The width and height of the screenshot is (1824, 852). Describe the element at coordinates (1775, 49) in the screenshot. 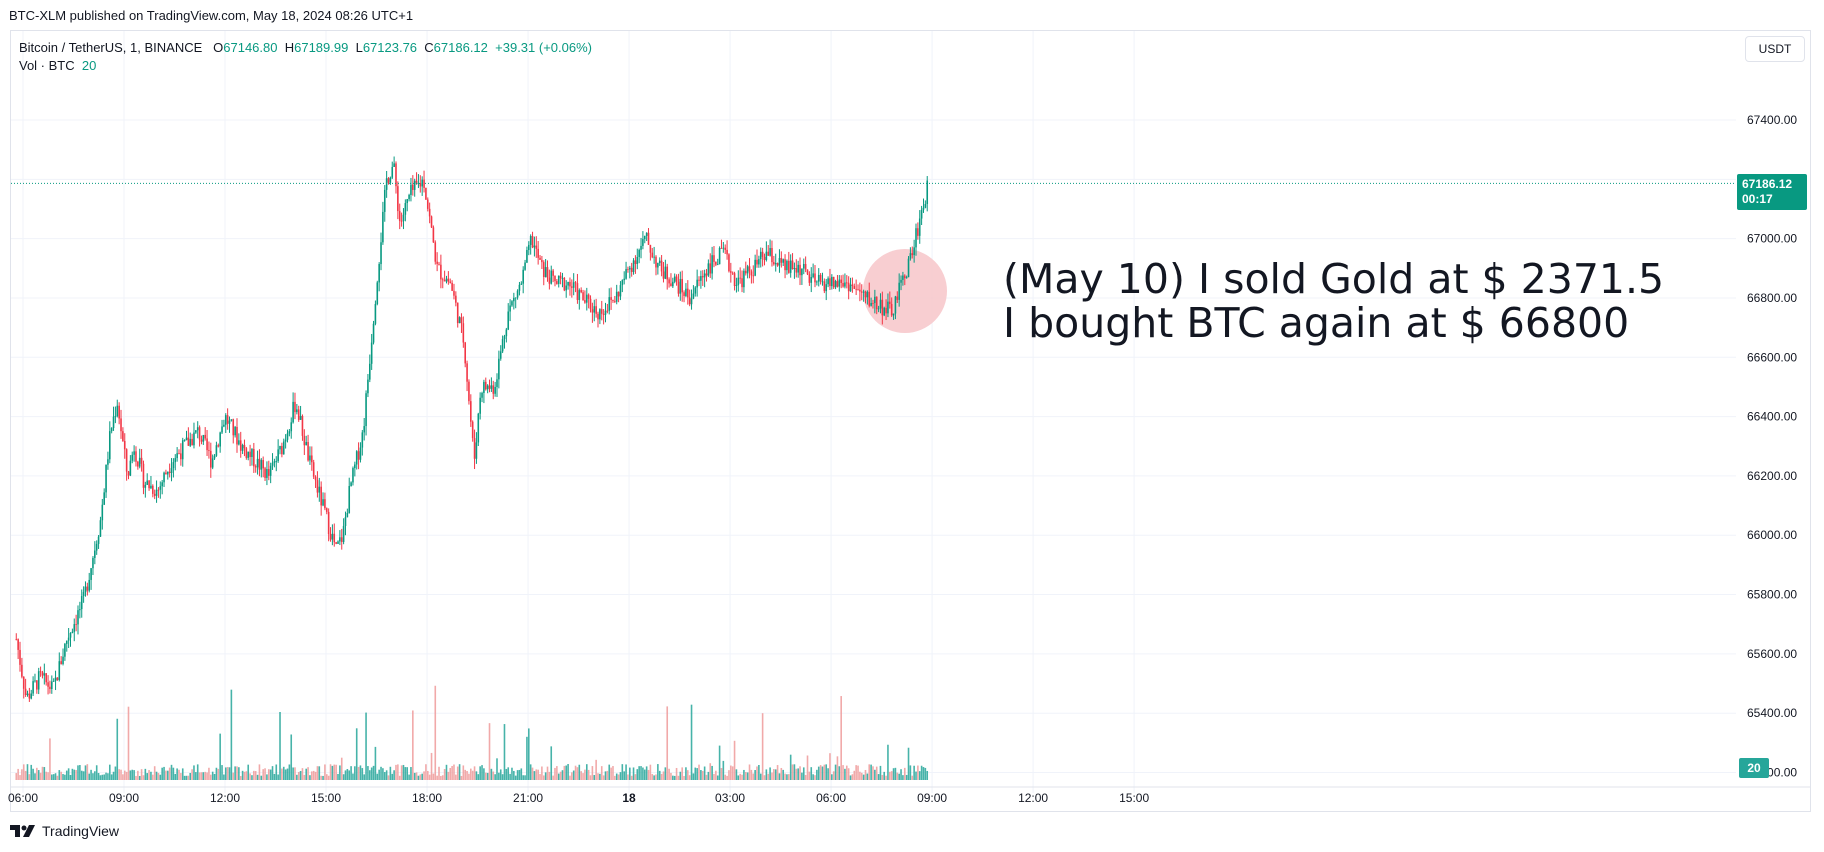

I see `currency-button: USDT` at that location.